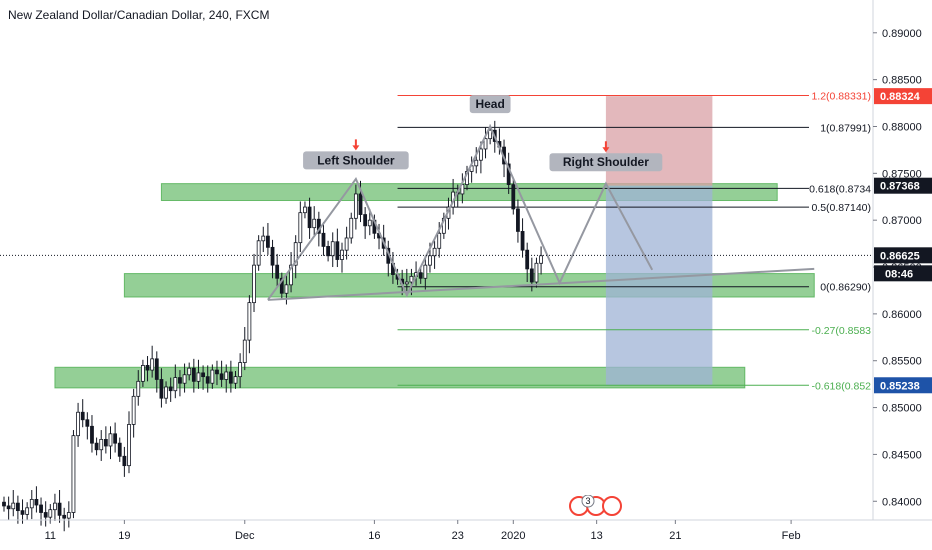  Describe the element at coordinates (900, 187) in the screenshot. I see `price-tag-label: 0.87368` at that location.